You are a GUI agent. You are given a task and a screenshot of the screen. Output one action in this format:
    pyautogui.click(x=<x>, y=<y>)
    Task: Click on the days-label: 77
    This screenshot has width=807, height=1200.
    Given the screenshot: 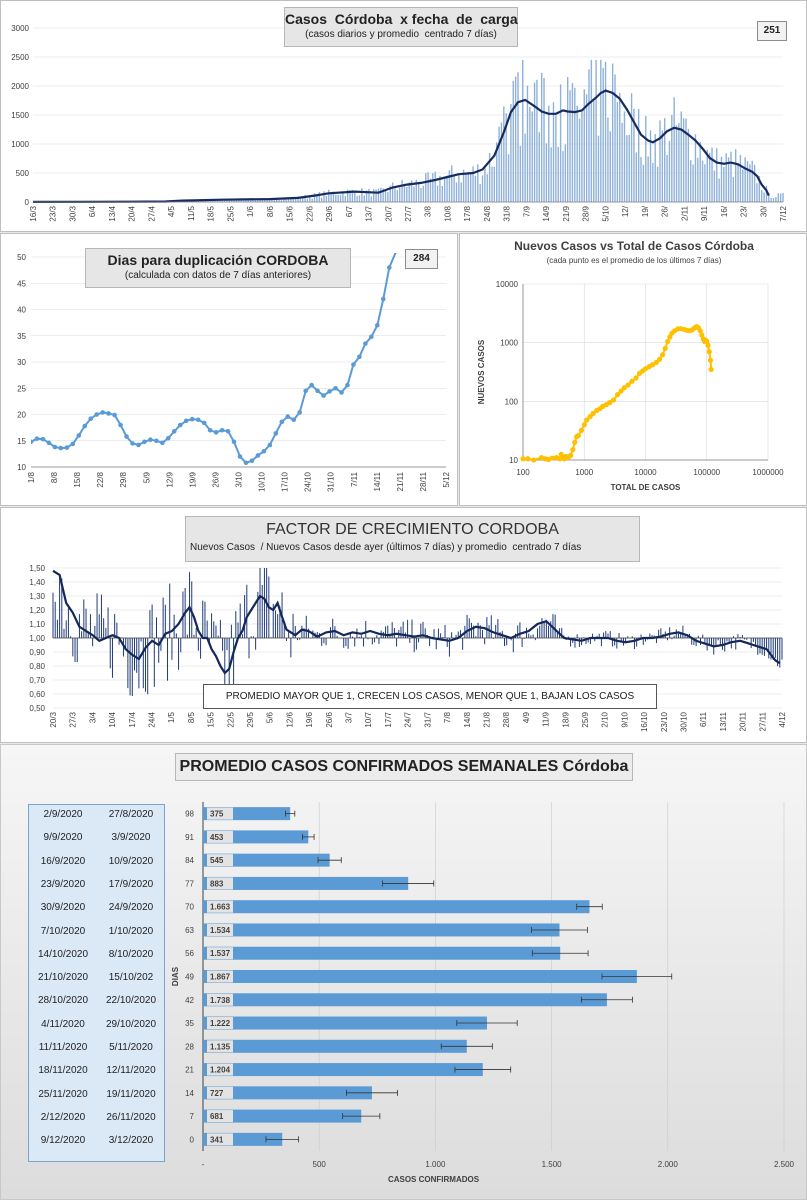 What is the action you would take?
    pyautogui.click(x=189, y=883)
    